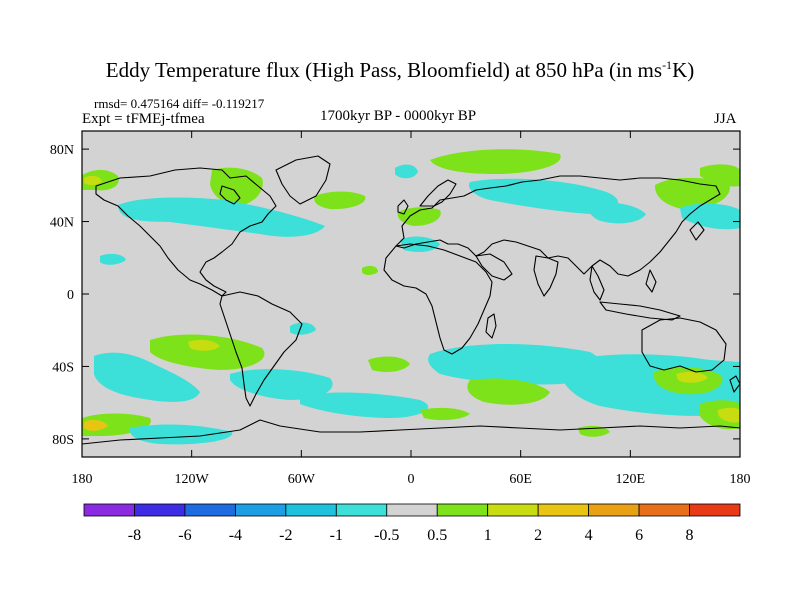 This screenshot has height=600, width=800. What do you see at coordinates (204, 345) in the screenshot?
I see `anomaly-yellow-south-pacific` at bounding box center [204, 345].